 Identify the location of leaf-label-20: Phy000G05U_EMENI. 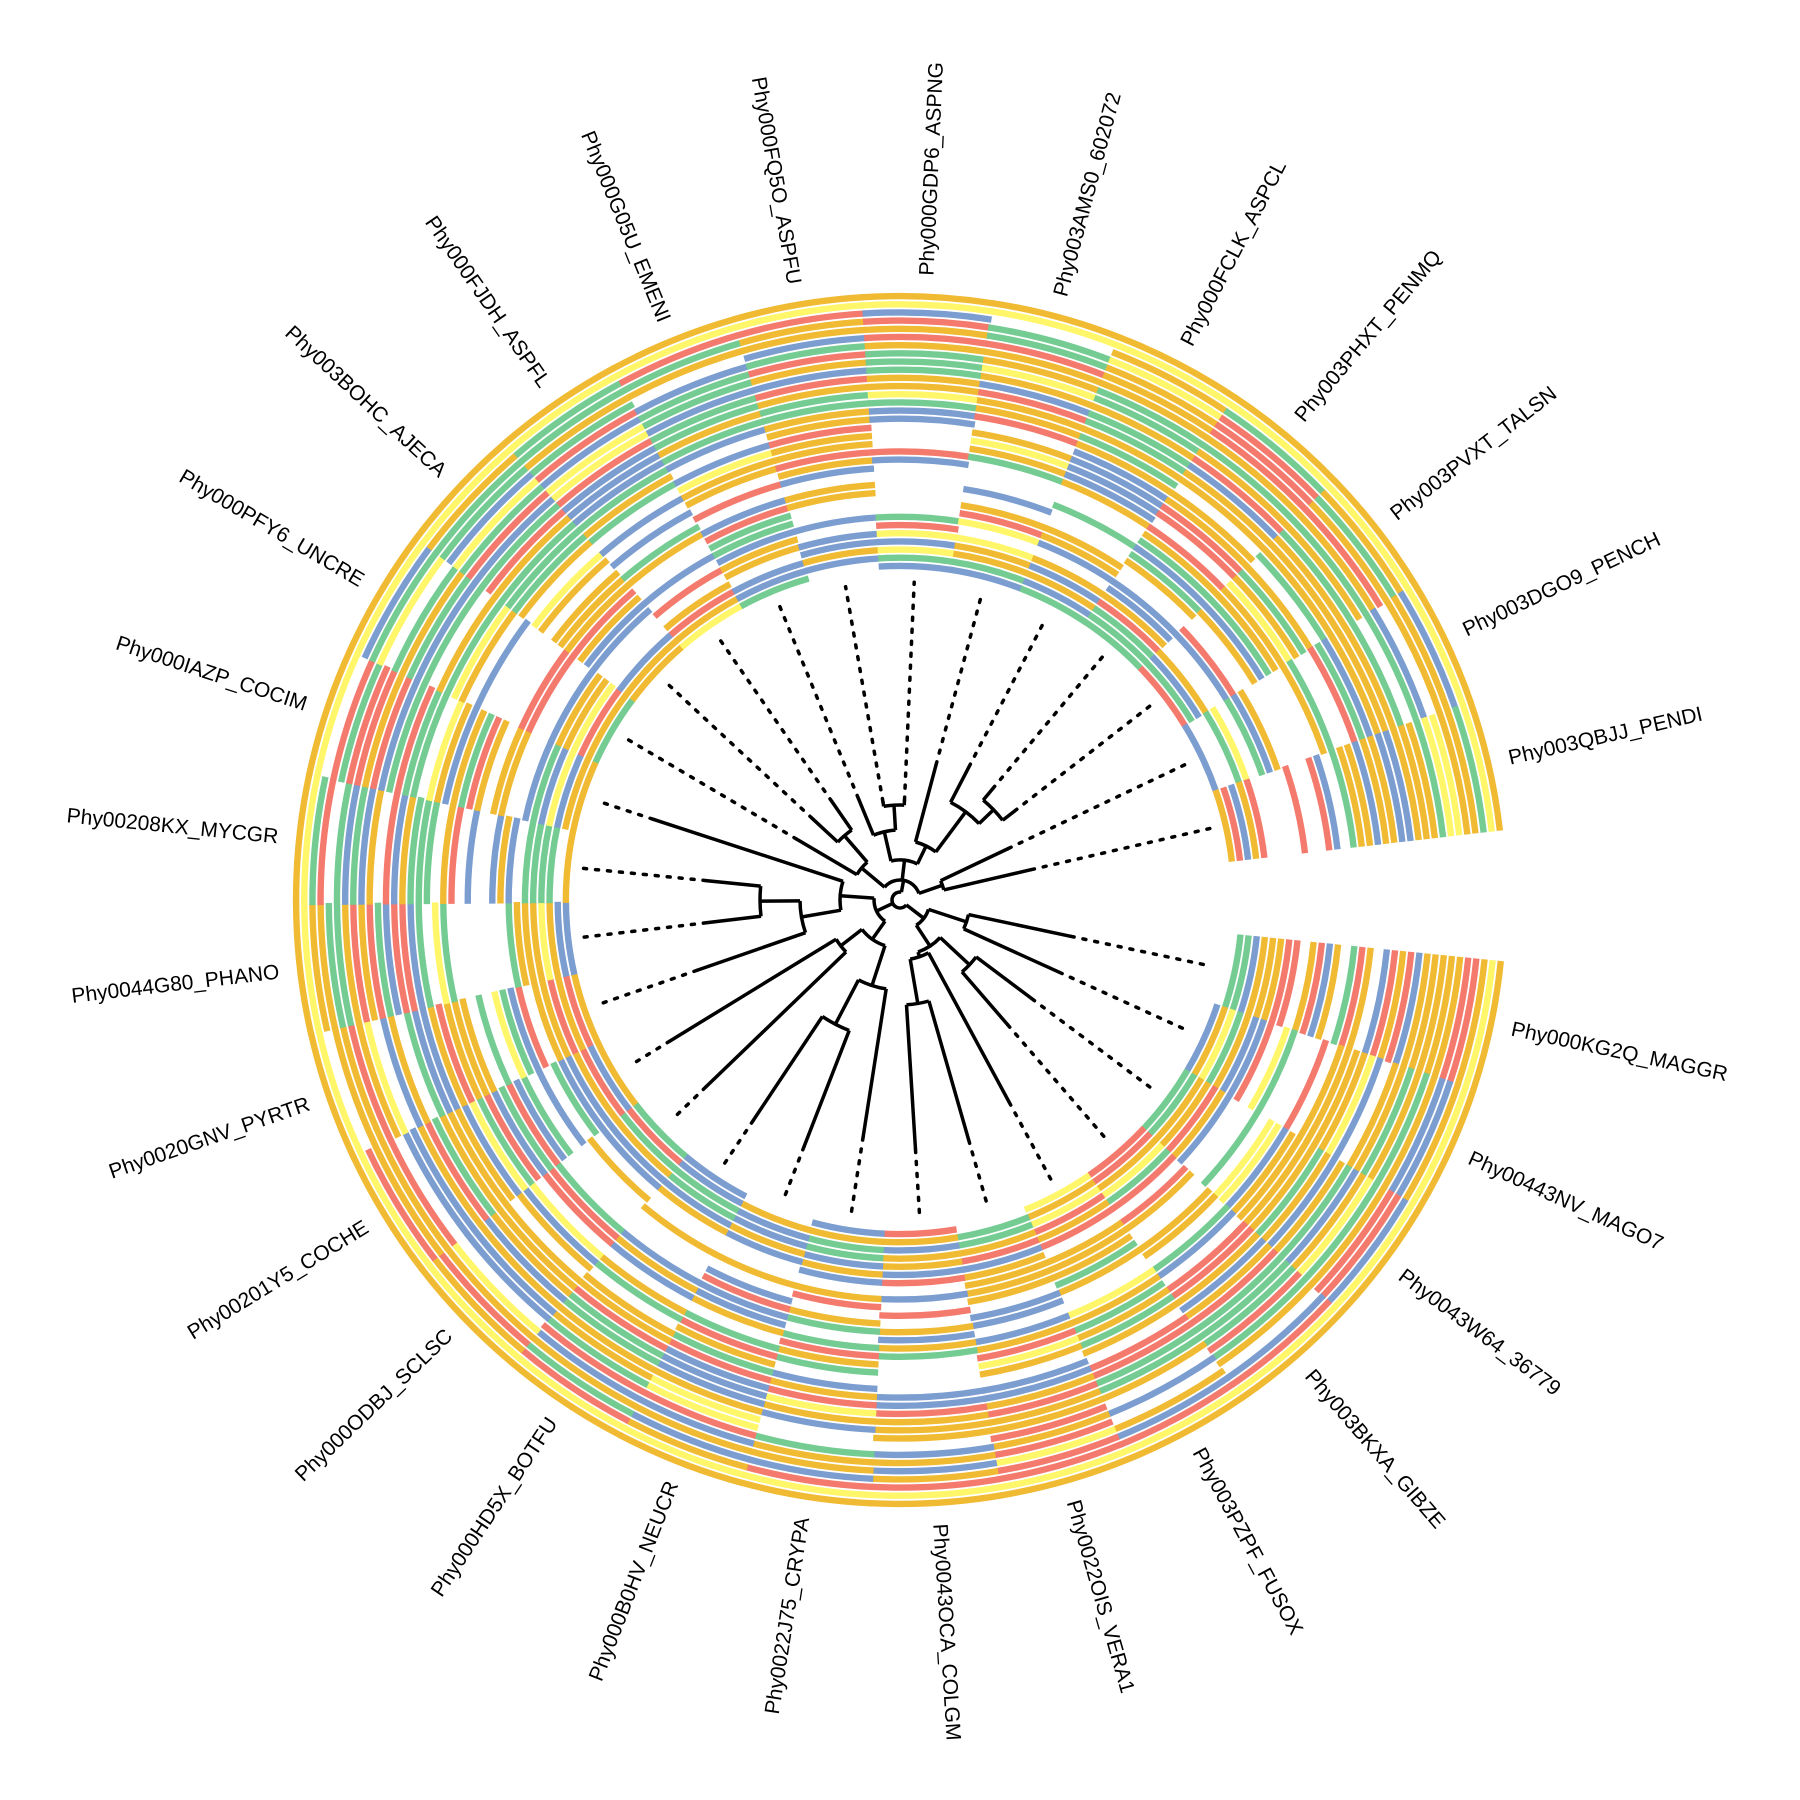
(625, 227).